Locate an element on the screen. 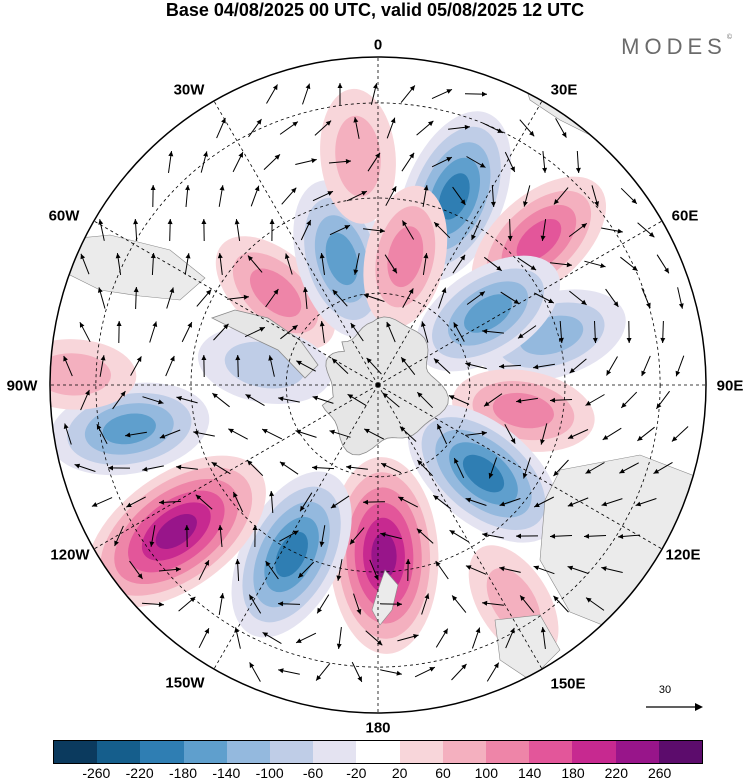  lon-label-180: 180 is located at coordinates (378, 728).